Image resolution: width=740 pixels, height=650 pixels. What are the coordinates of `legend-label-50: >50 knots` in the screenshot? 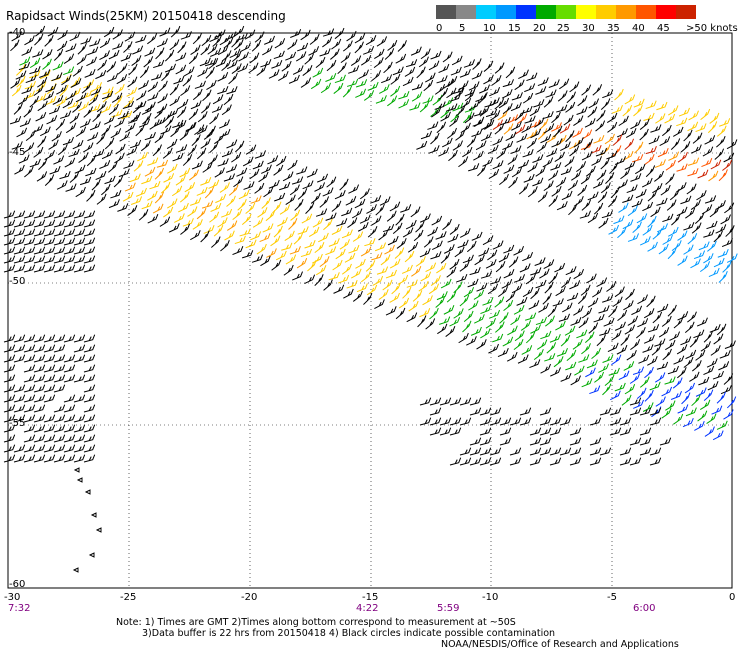 It's located at (712, 28).